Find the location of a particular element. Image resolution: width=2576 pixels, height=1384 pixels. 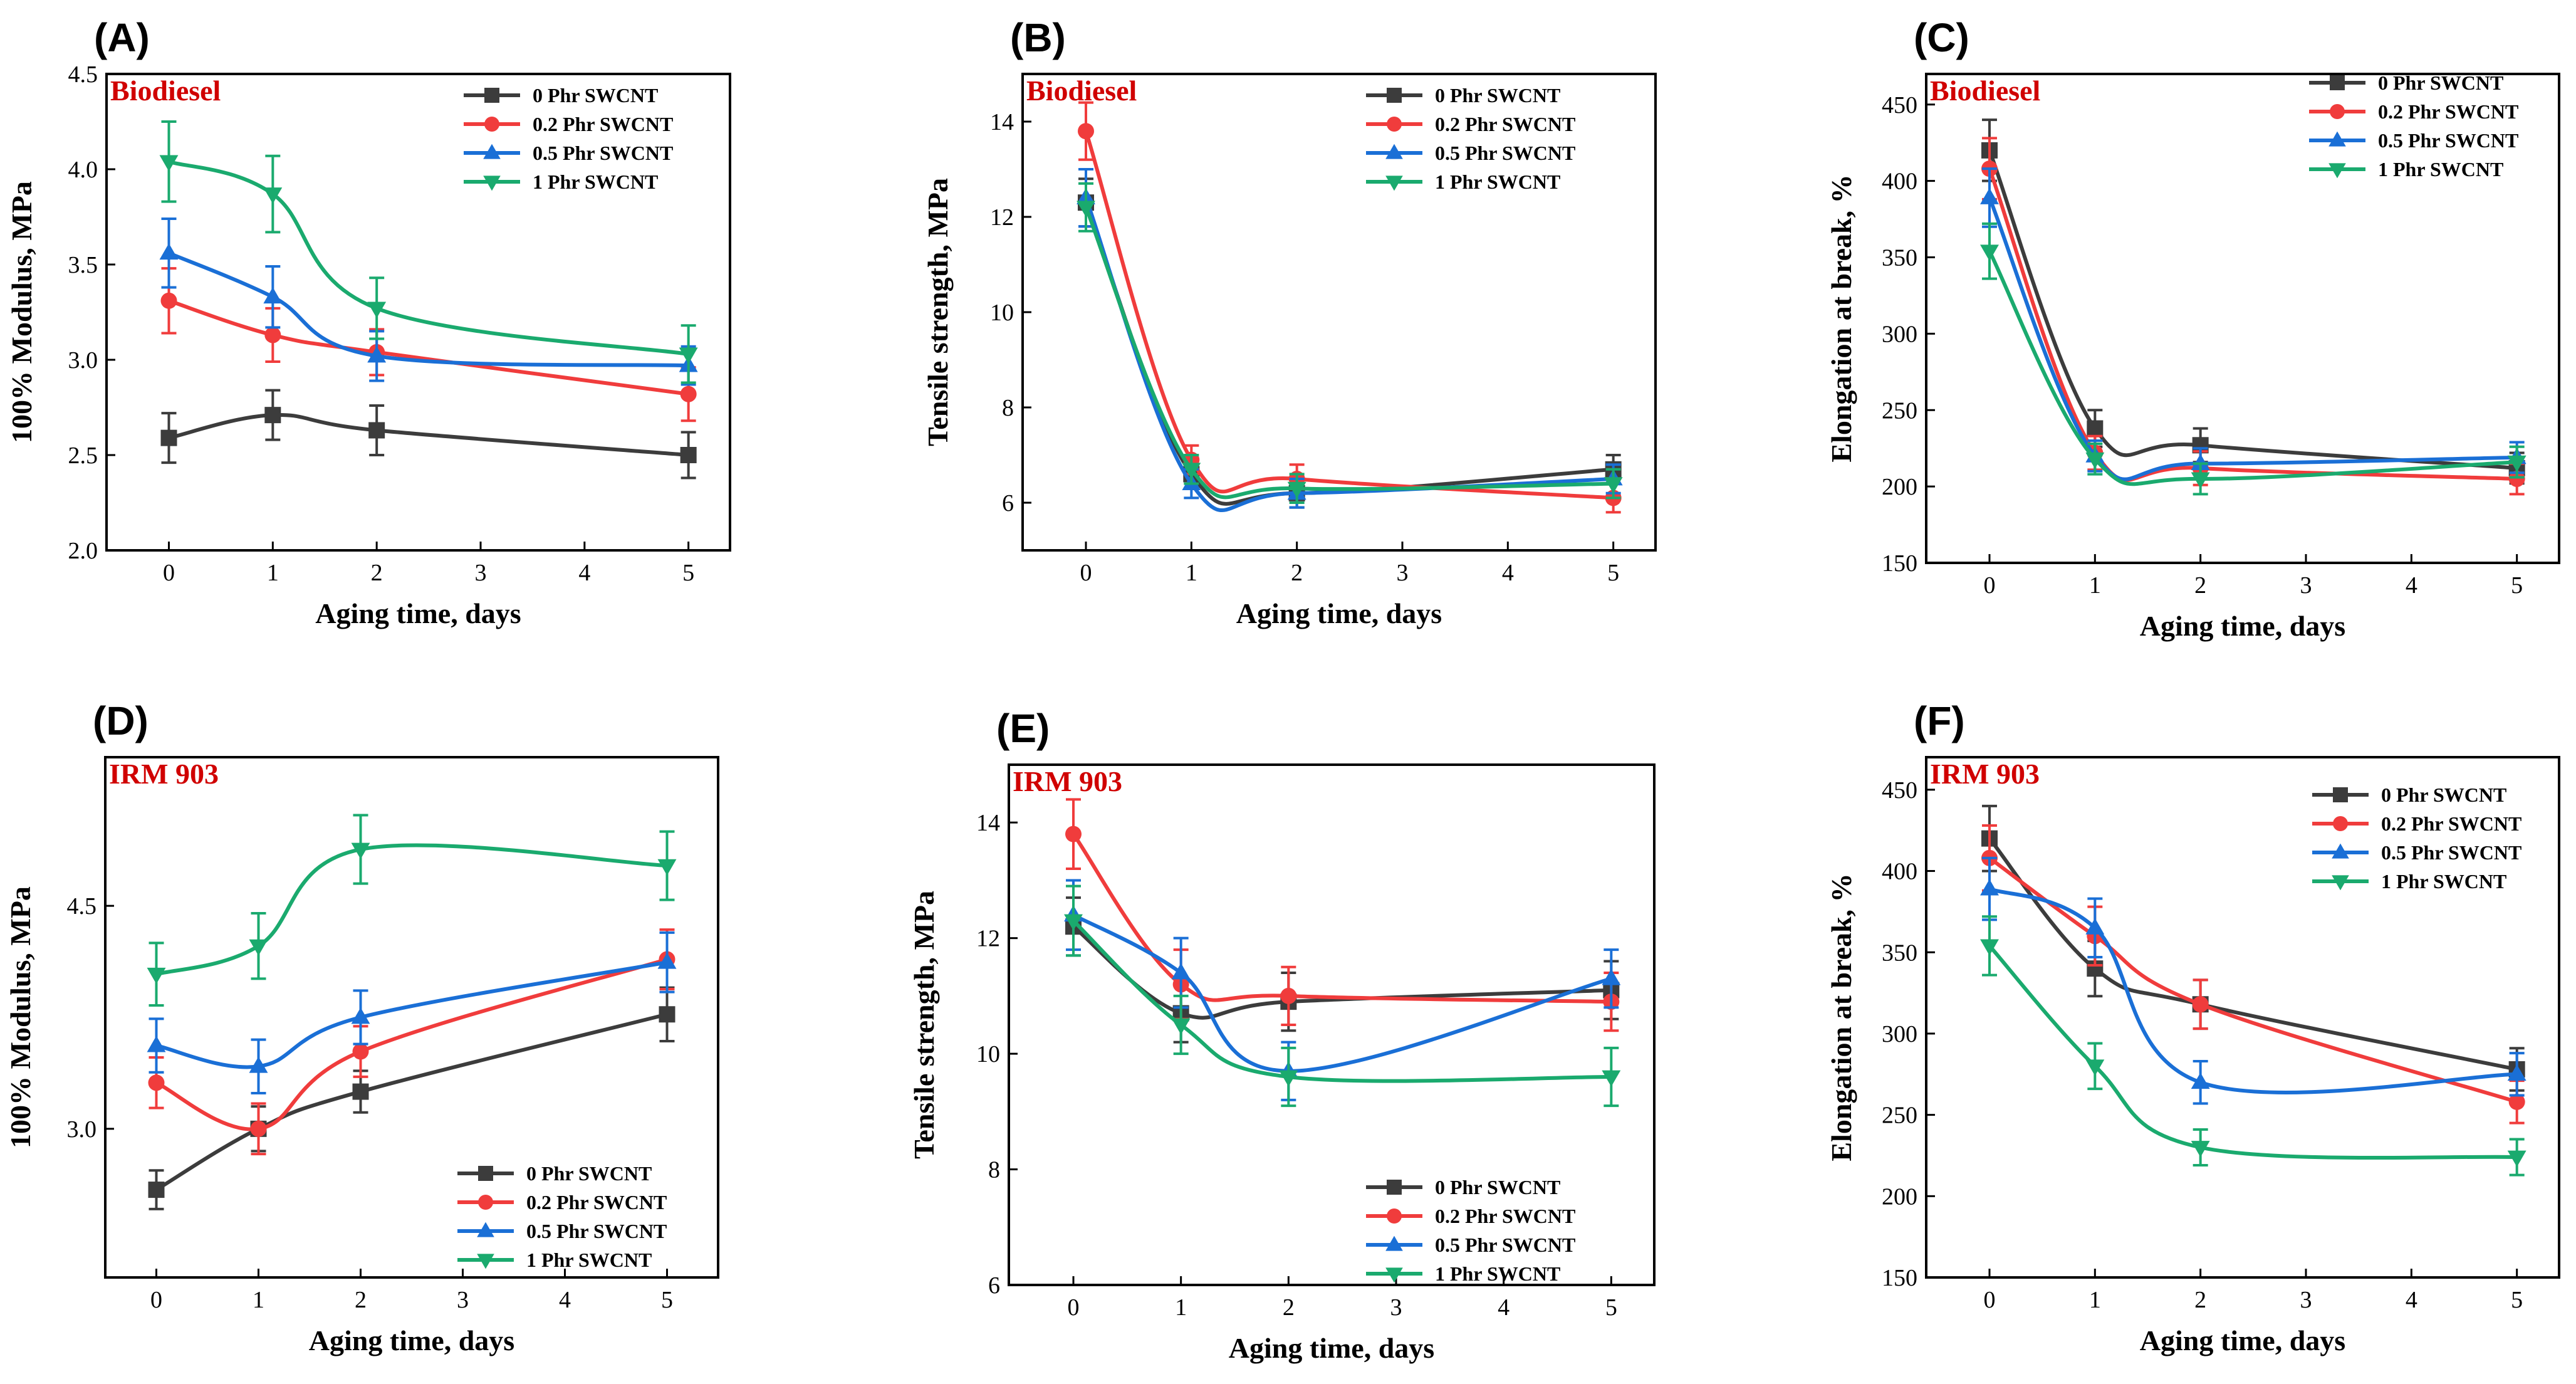

panel-label: (A) is located at coordinates (122, 38).